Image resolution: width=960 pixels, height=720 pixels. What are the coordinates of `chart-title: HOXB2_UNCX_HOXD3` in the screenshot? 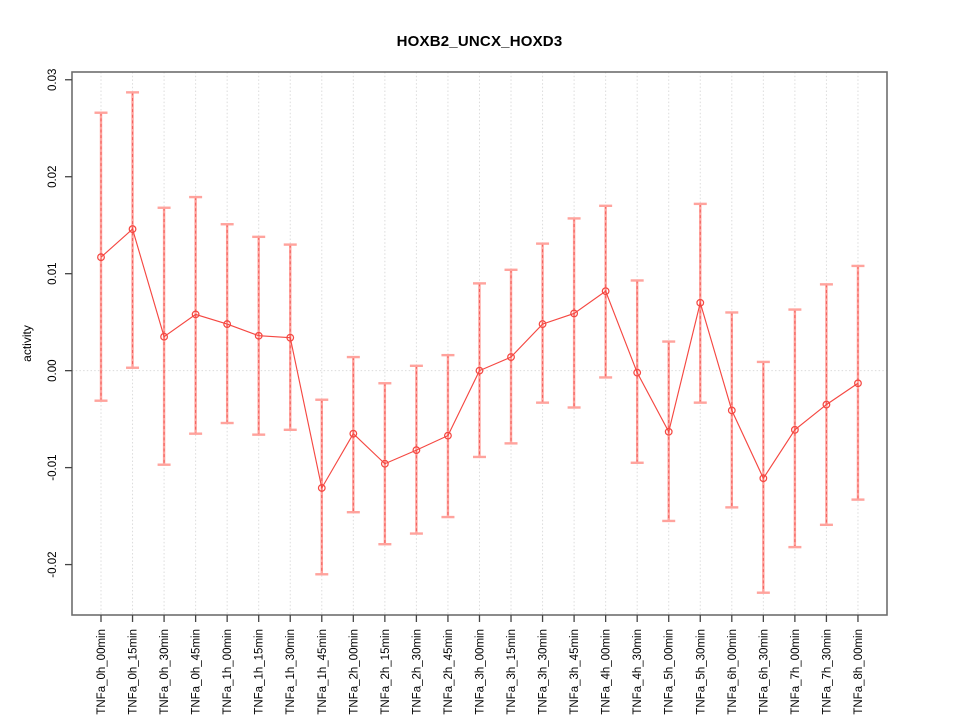 It's located at (479, 41).